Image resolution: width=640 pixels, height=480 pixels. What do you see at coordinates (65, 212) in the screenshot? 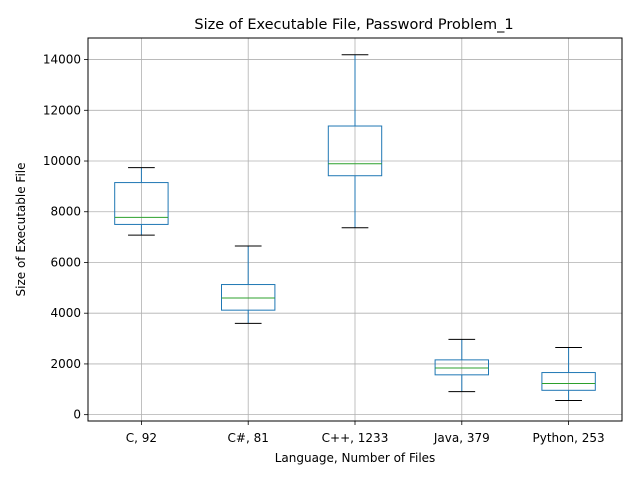
I see `y-tick-label: 8000` at bounding box center [65, 212].